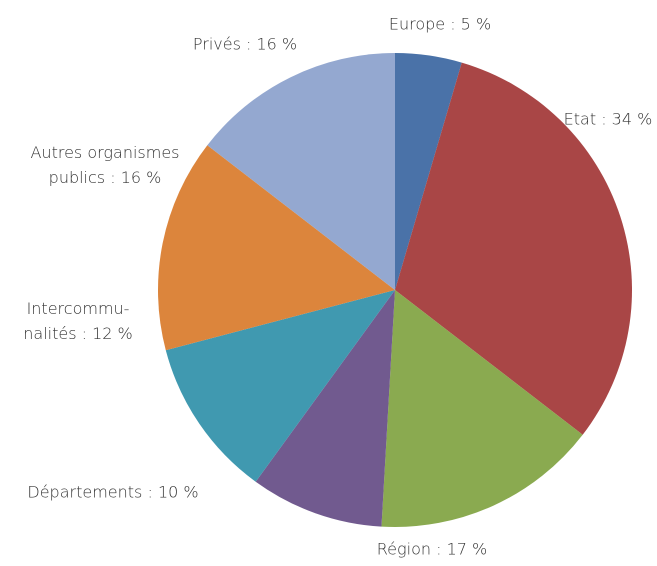 The height and width of the screenshot is (566, 657). What do you see at coordinates (608, 119) in the screenshot?
I see `slice-label: Etat : 34 %` at bounding box center [608, 119].